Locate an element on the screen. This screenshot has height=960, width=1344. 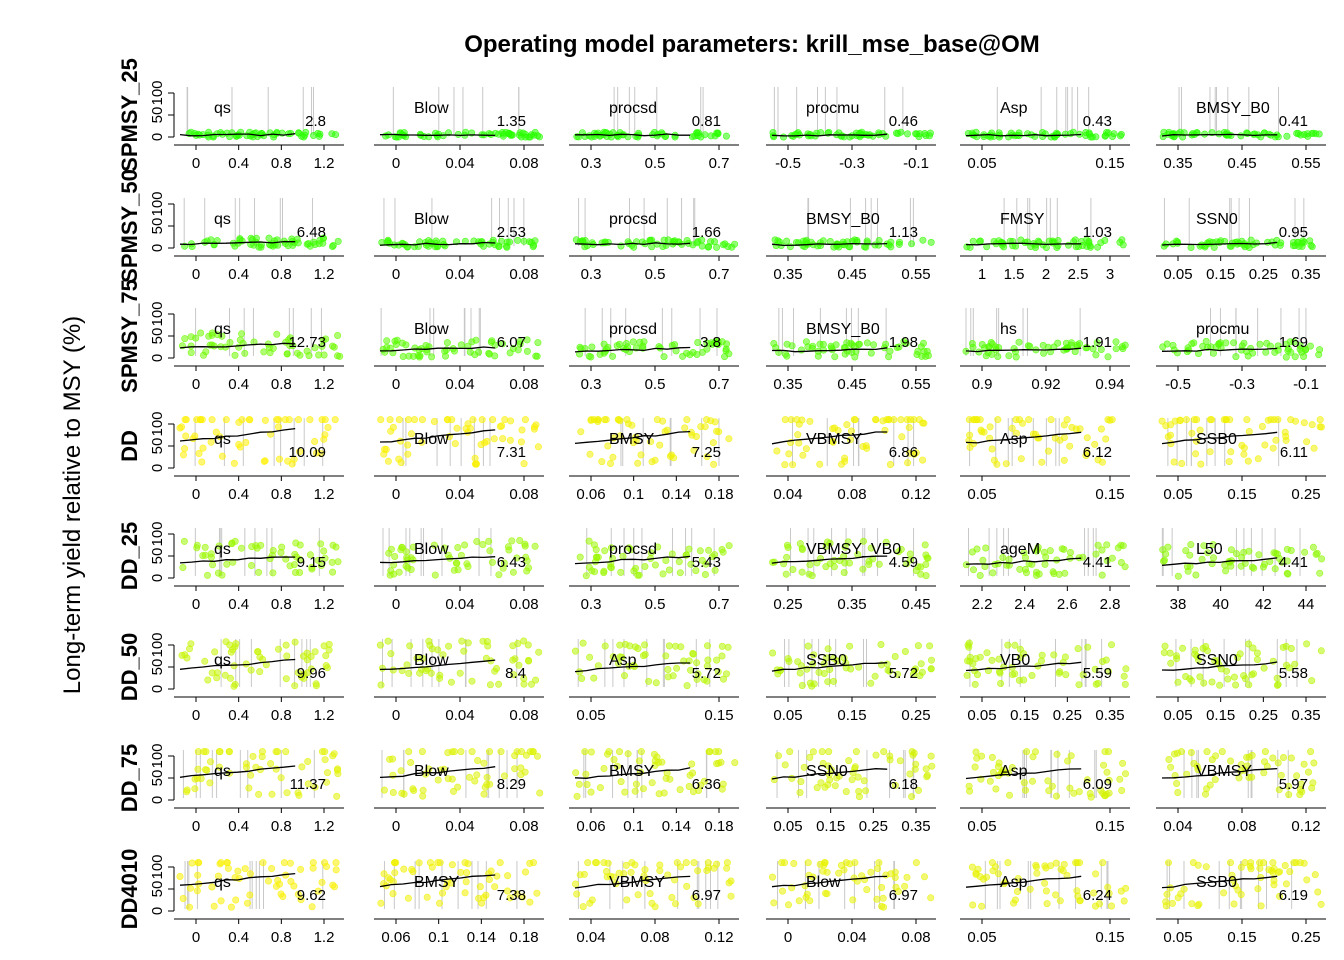
panel-parameter-label: Blow is located at coordinates (431, 329).